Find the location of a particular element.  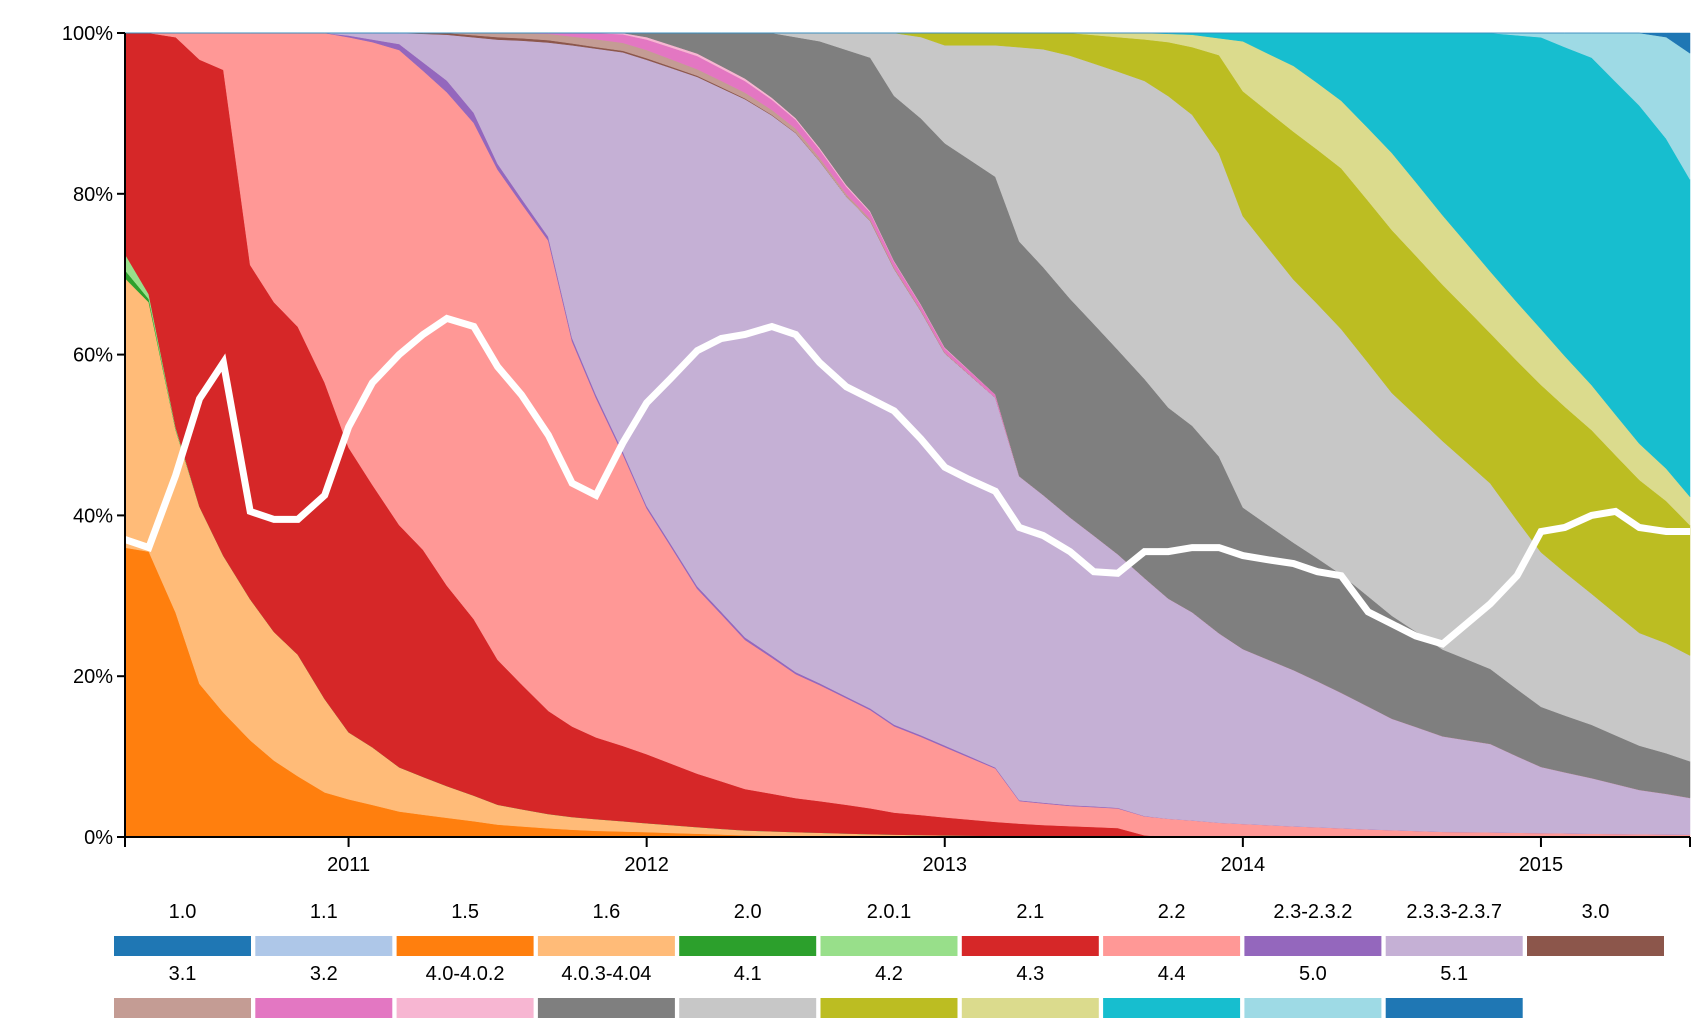

legend-item-1.0: 1.0 is located at coordinates (182, 928).